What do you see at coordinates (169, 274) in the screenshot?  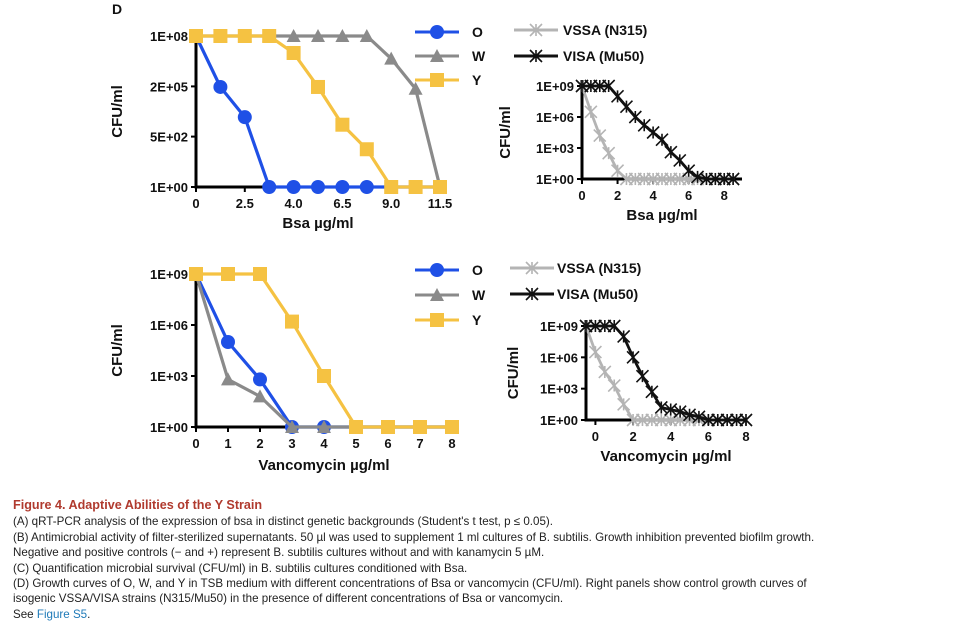 I see `y-tick-label: 1E+09` at bounding box center [169, 274].